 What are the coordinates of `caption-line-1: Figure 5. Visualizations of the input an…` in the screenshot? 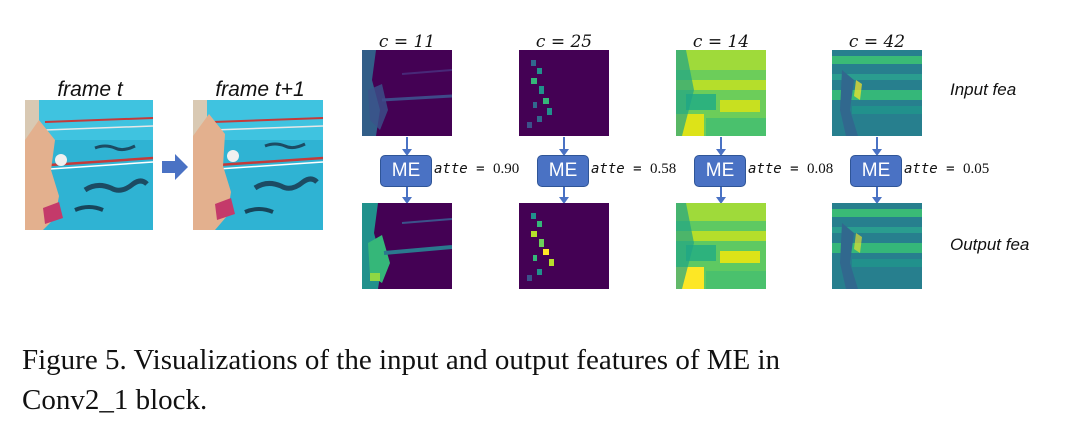 It's located at (401, 360).